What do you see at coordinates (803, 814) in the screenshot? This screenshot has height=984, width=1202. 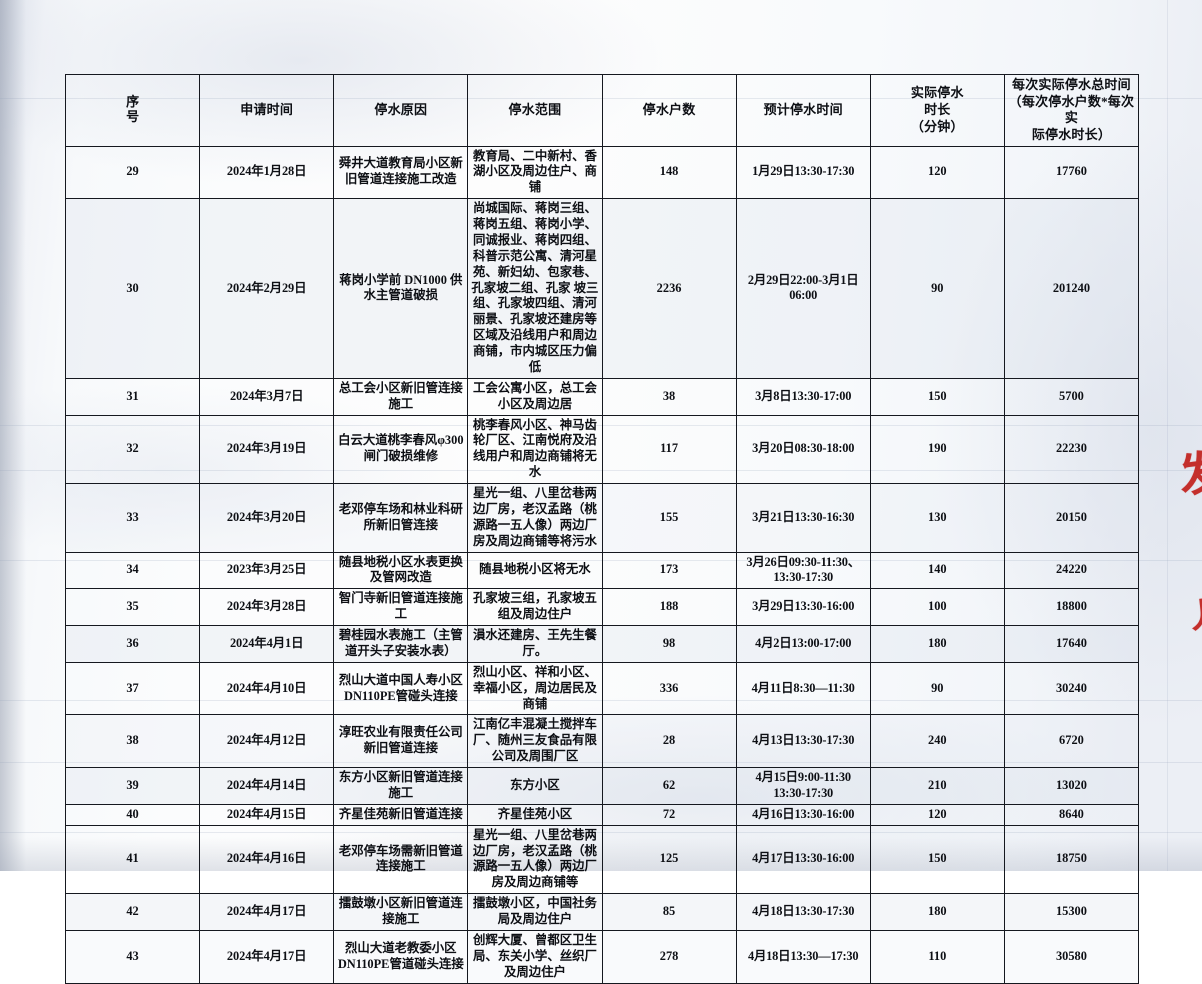 I see `cell-planned-time: 4月16日13:30-16:00` at bounding box center [803, 814].